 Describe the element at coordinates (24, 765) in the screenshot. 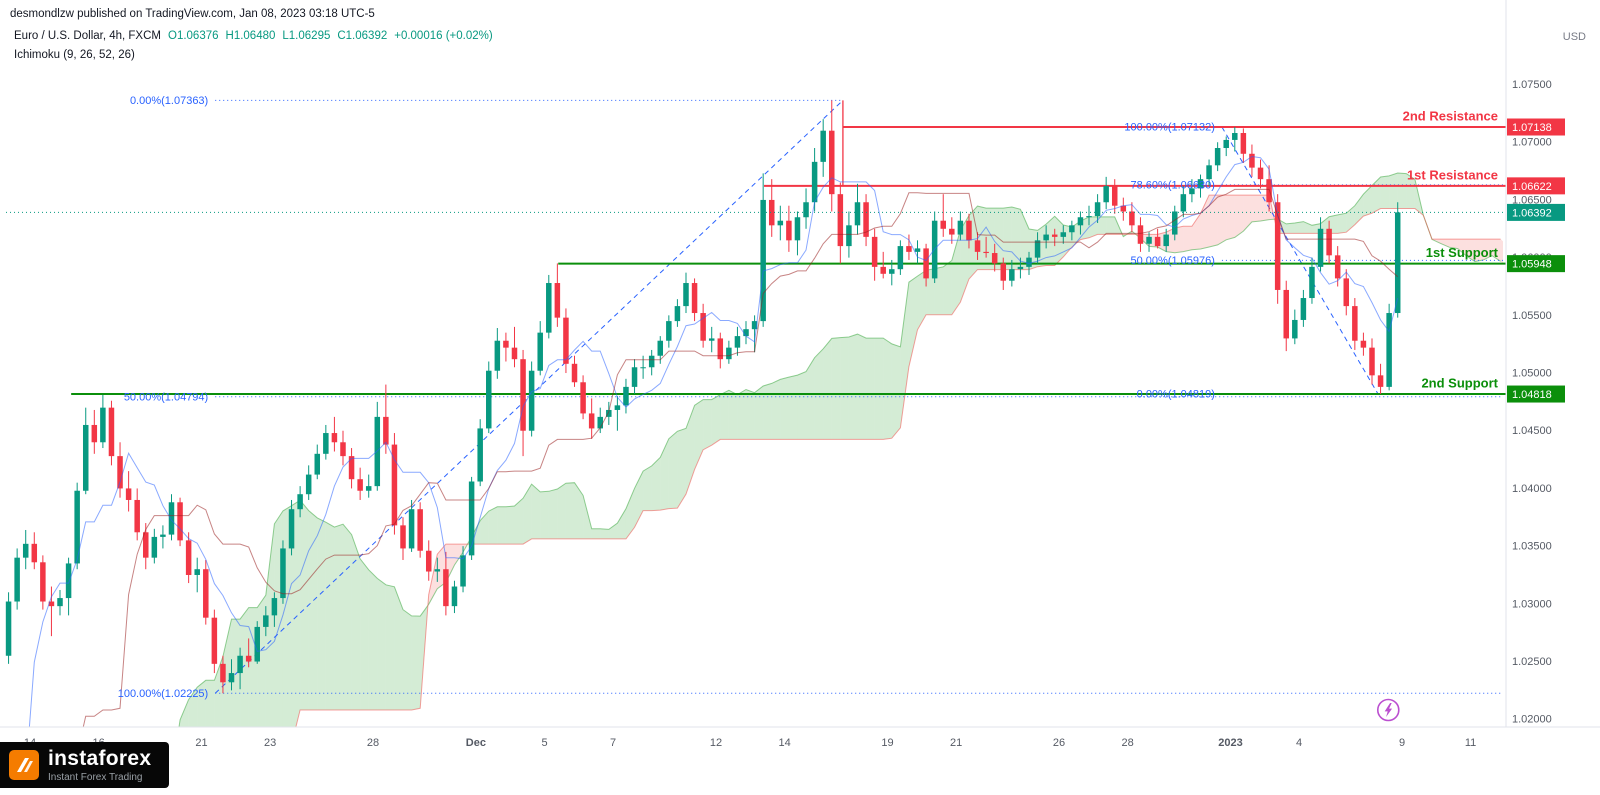

I see `instaforex-logo-icon` at that location.